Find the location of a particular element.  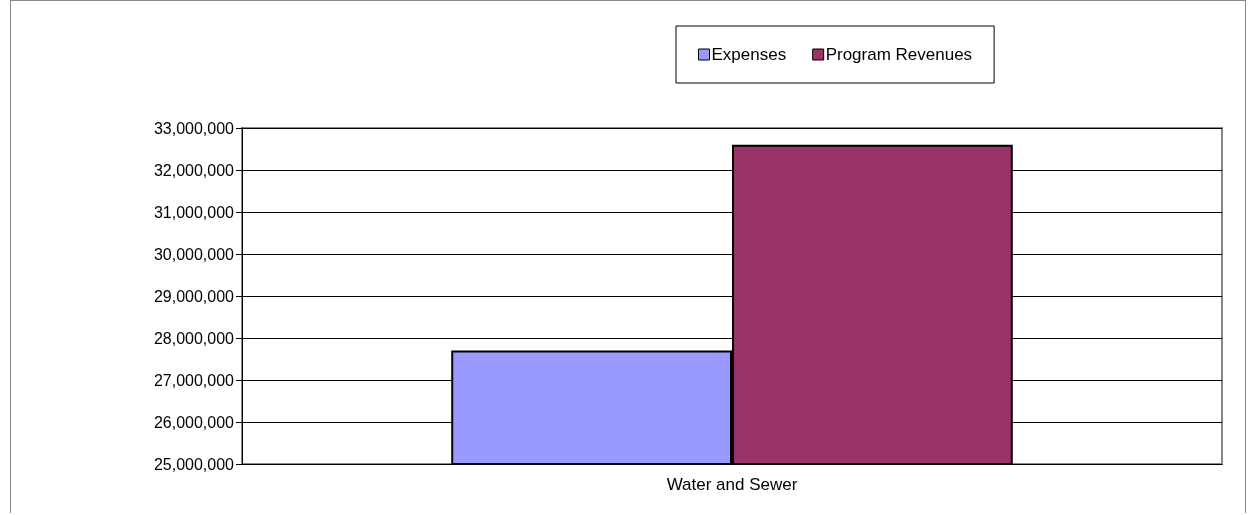

y-tick-label: 29,000,000 is located at coordinates (194, 296).